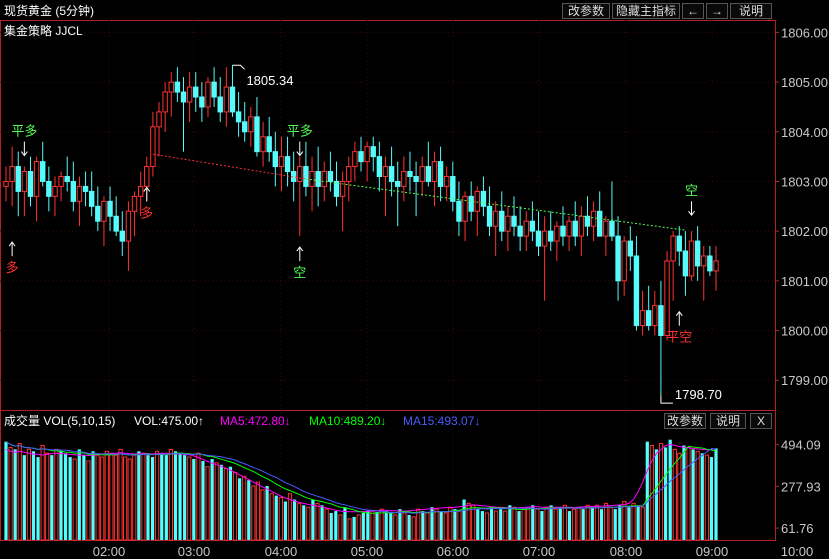 The width and height of the screenshot is (829, 559). I want to click on close-long-signal-arrowhead, so click(24, 154).